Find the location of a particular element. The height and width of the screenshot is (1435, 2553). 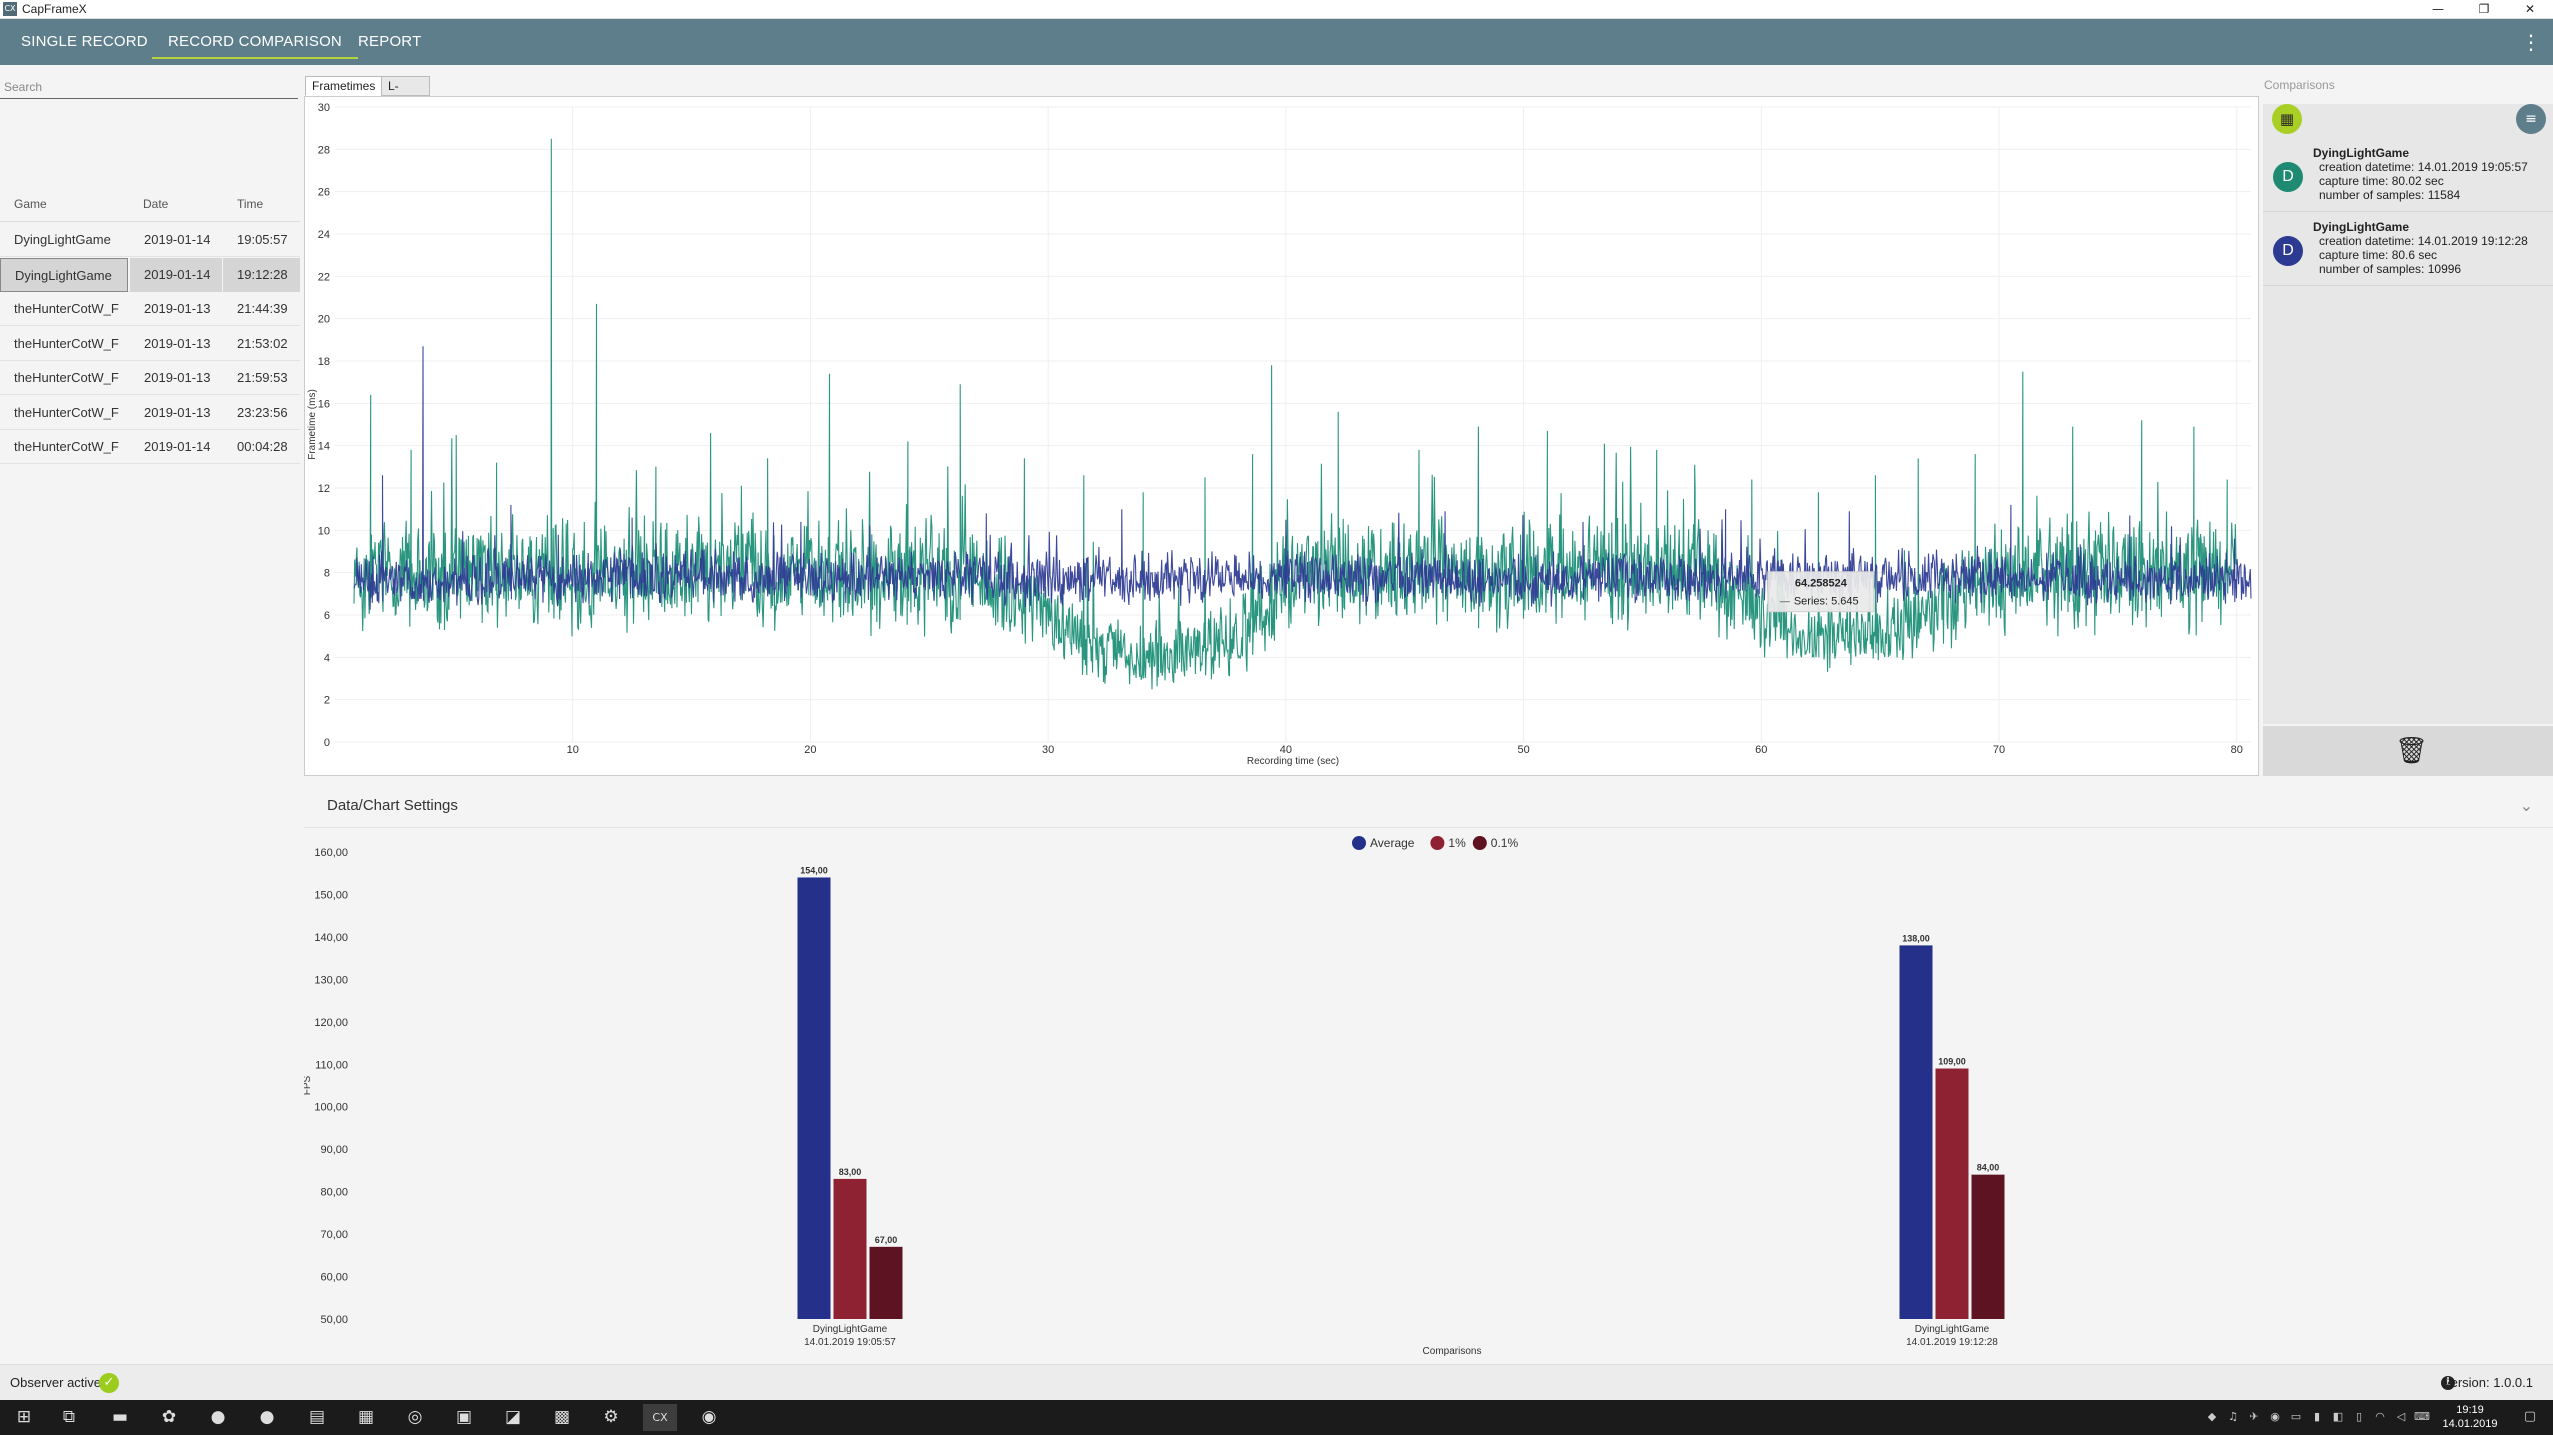

bar-value-label: 67,00 is located at coordinates (886, 1240).